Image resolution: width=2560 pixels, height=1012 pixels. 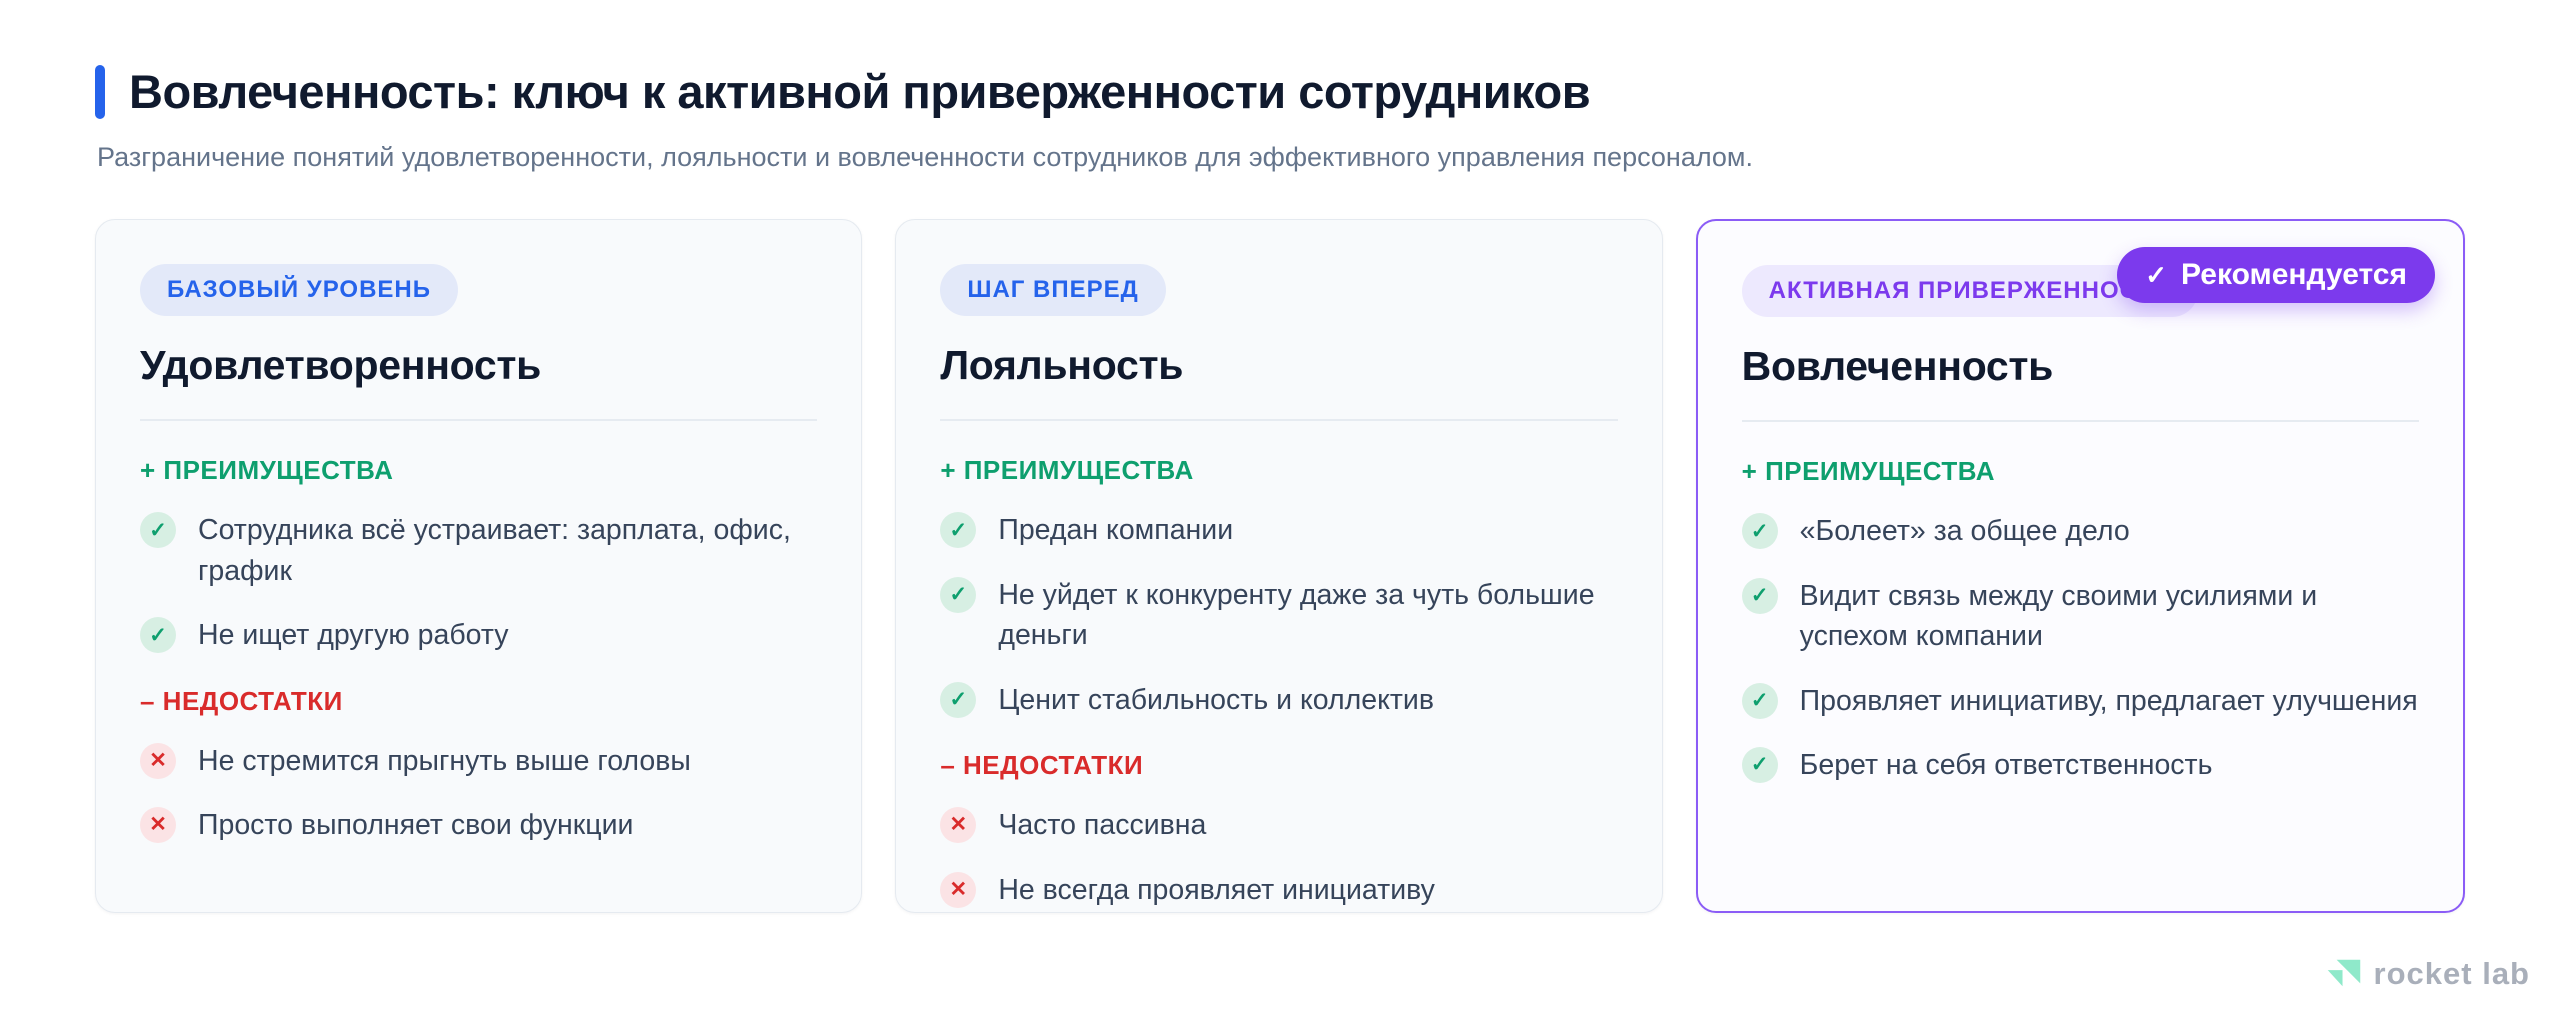 I want to click on list-item-text: Часто пассивна, so click(x=1102, y=825).